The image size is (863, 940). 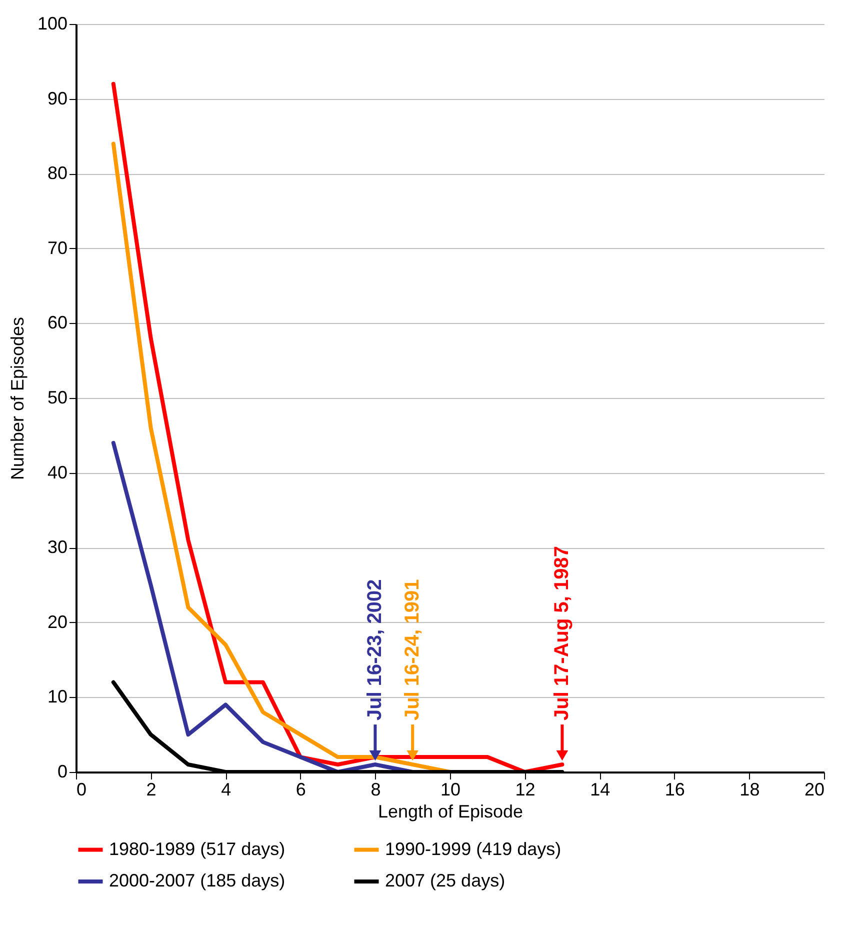 What do you see at coordinates (17, 398) in the screenshot?
I see `y-axis-title: Number of Episodes` at bounding box center [17, 398].